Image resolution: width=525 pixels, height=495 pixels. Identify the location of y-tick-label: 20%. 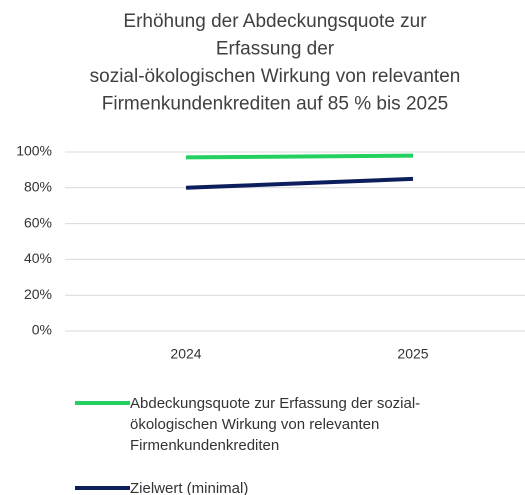
(38, 294).